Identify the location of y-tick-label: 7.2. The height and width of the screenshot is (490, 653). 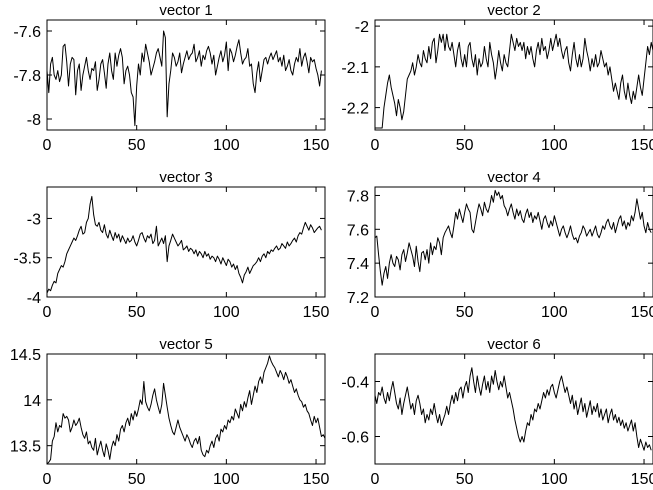
(358, 298).